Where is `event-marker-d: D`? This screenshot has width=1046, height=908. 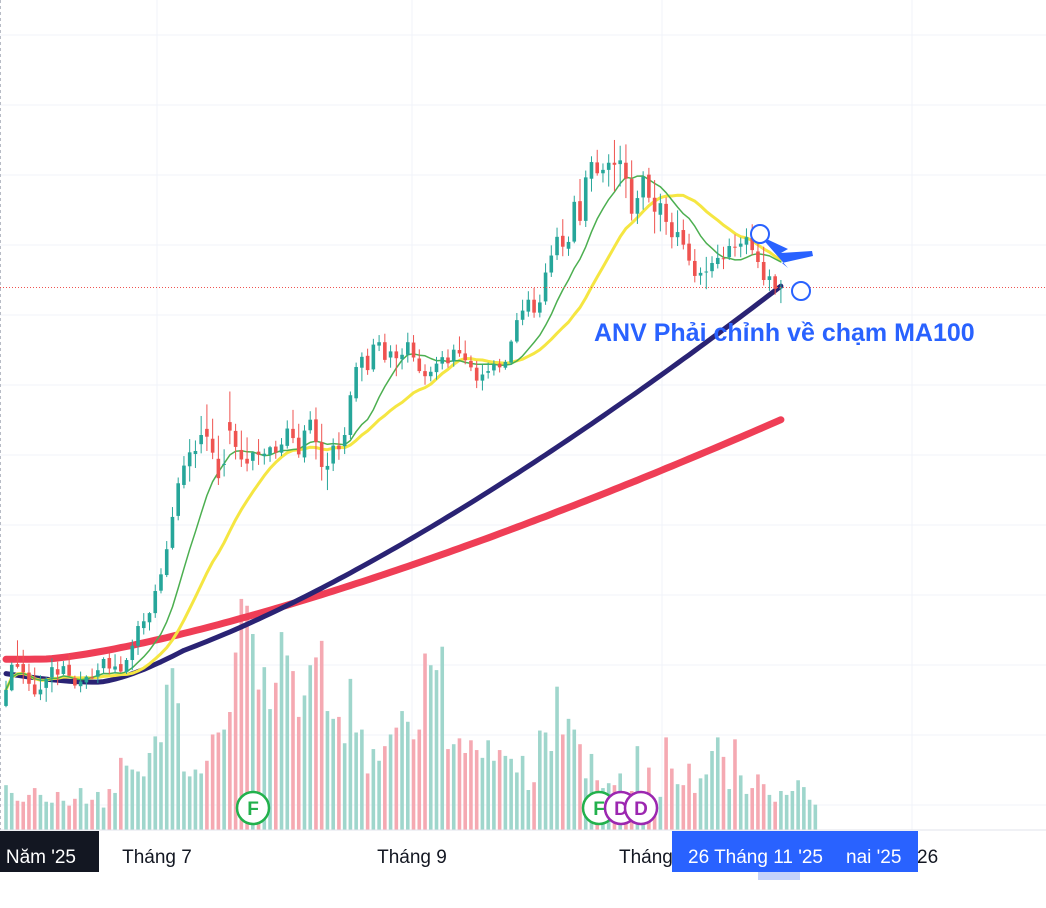
event-marker-d: D is located at coordinates (641, 808).